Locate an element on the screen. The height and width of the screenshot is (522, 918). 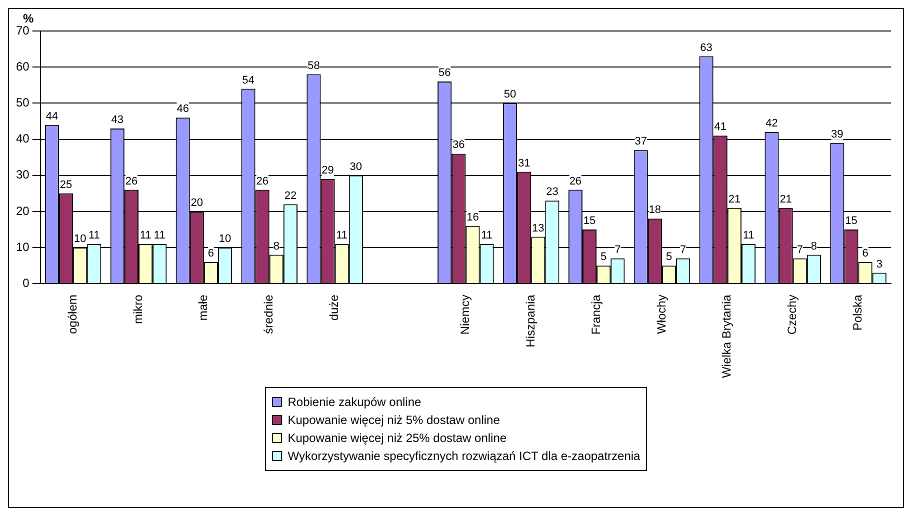
x-tick-label: średnie is located at coordinates (269, 314).